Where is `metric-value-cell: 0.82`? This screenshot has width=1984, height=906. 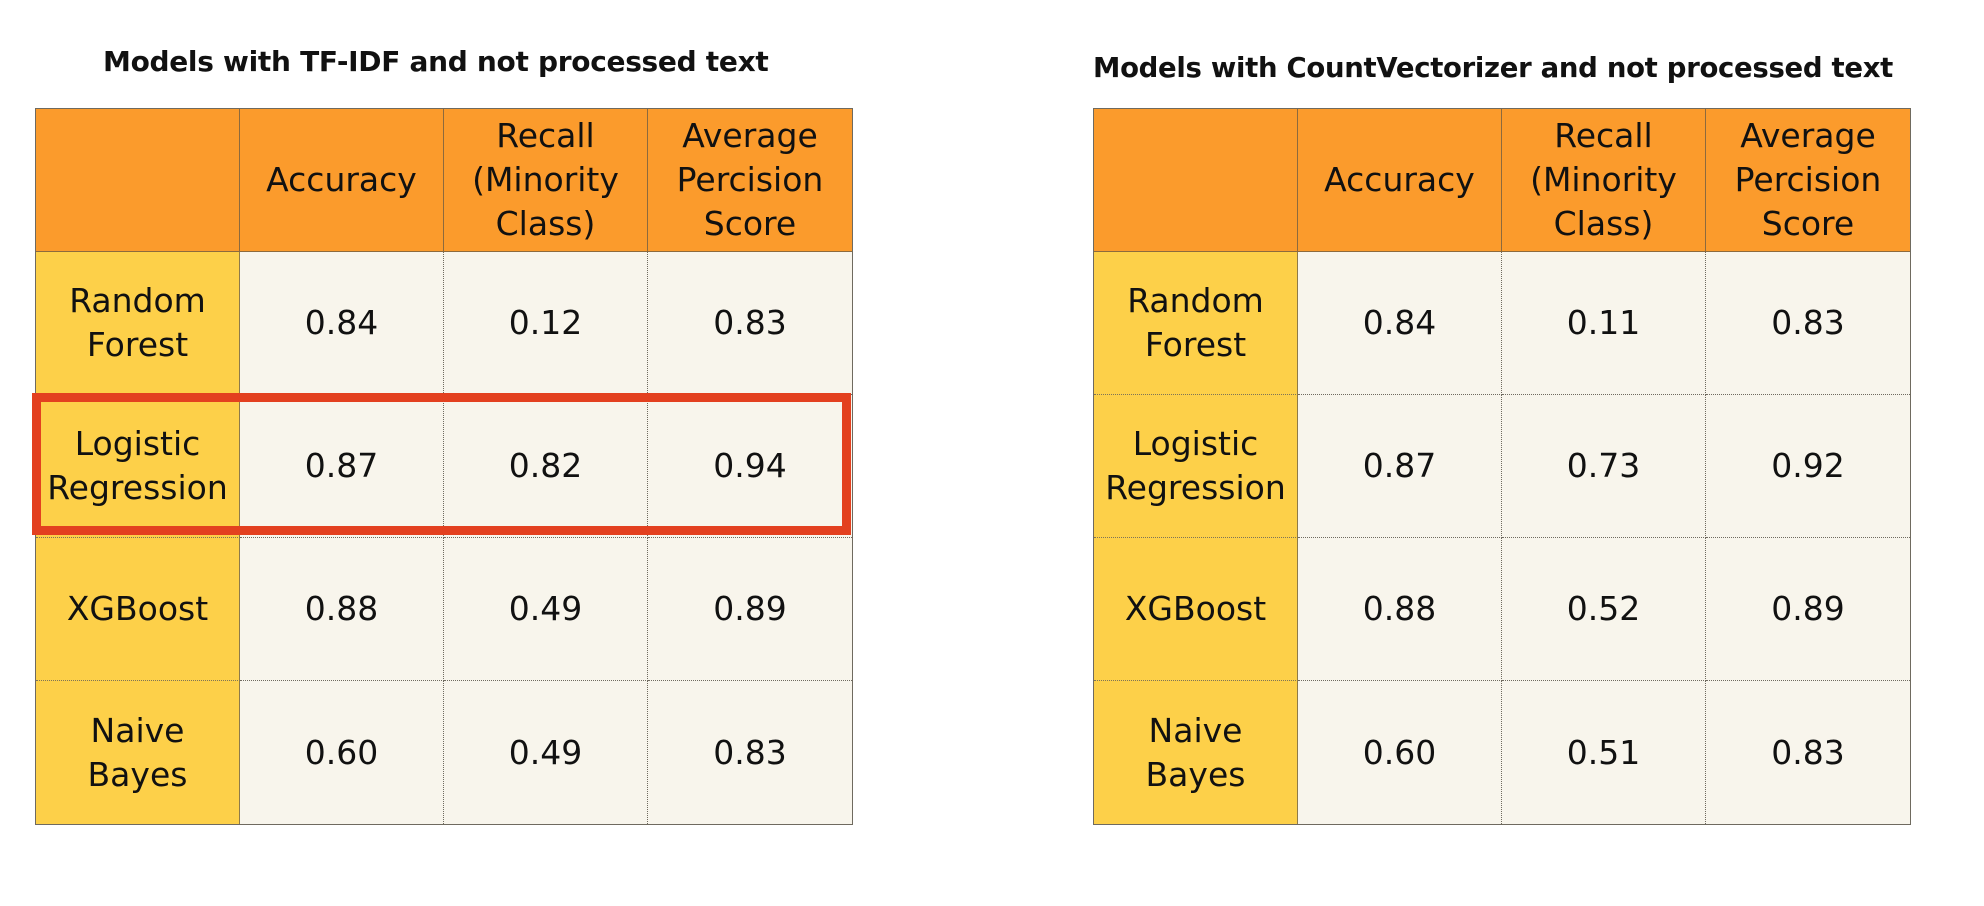 metric-value-cell: 0.82 is located at coordinates (546, 466).